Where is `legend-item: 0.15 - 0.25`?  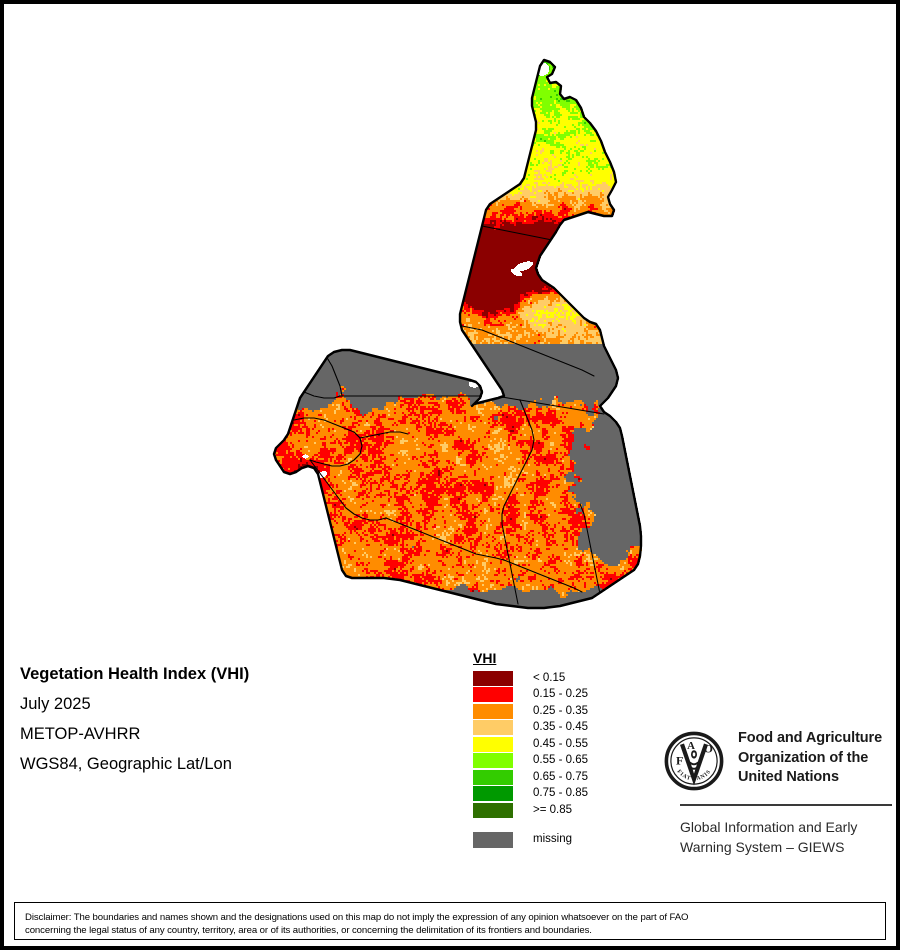 legend-item: 0.15 - 0.25 is located at coordinates (558, 695).